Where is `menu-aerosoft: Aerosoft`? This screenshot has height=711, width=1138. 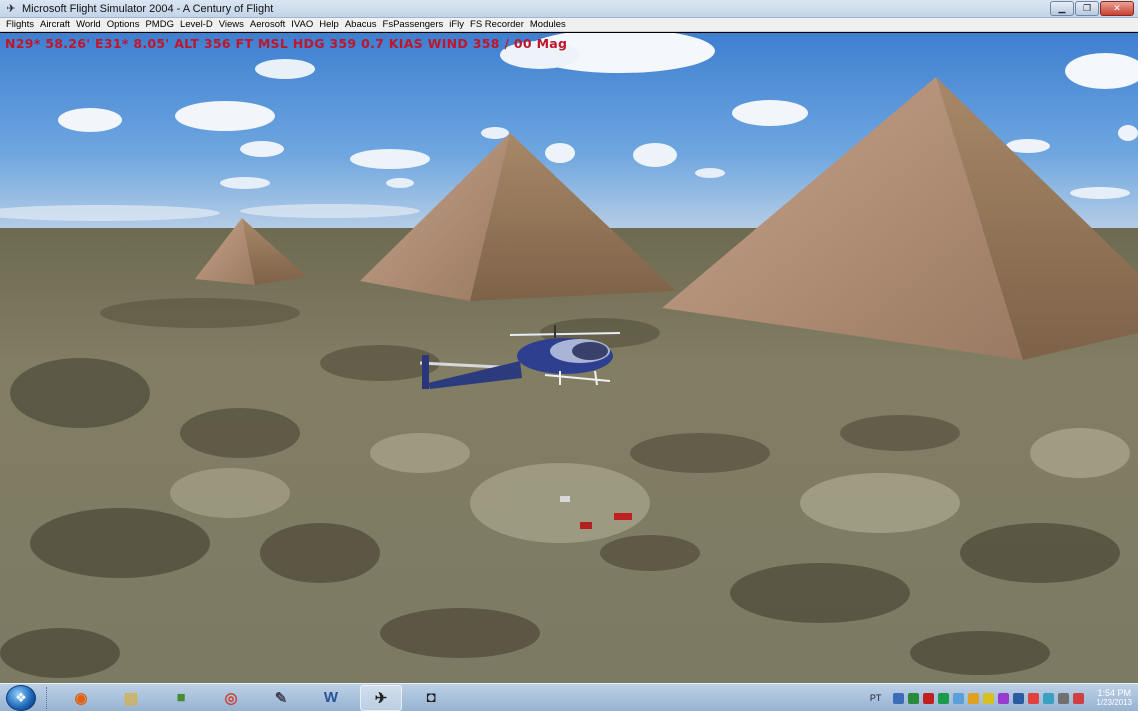
menu-aerosoft: Aerosoft is located at coordinates (267, 24).